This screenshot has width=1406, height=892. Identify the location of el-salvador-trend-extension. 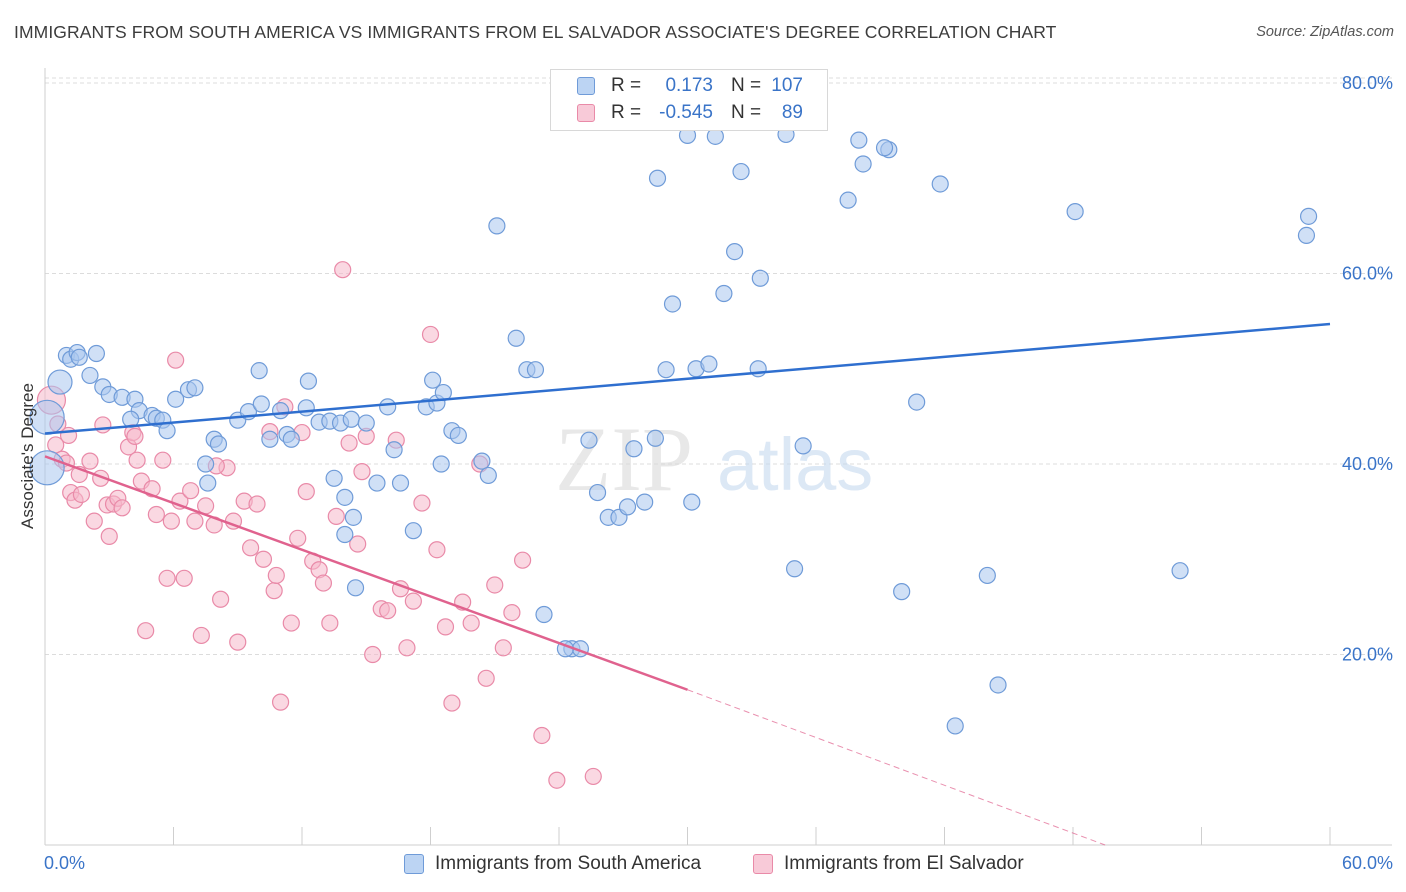
(896, 767).